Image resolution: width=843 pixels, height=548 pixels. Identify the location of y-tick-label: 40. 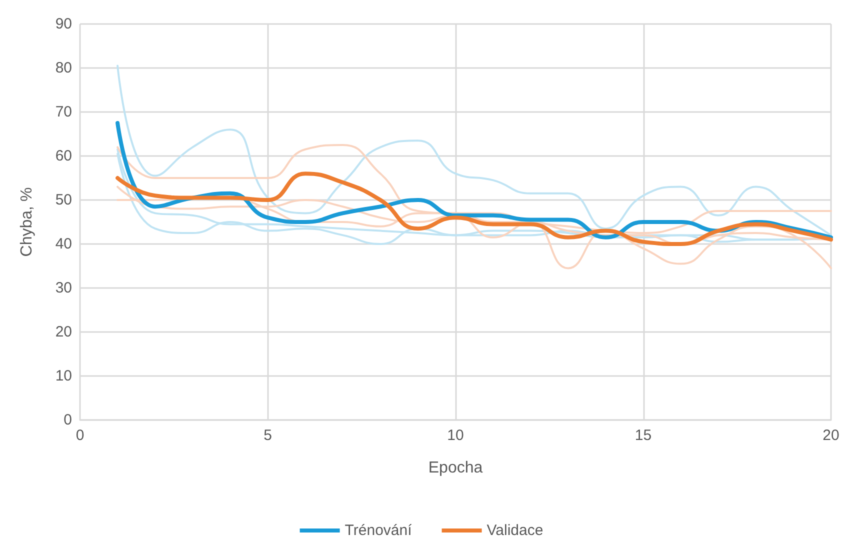
(63, 244).